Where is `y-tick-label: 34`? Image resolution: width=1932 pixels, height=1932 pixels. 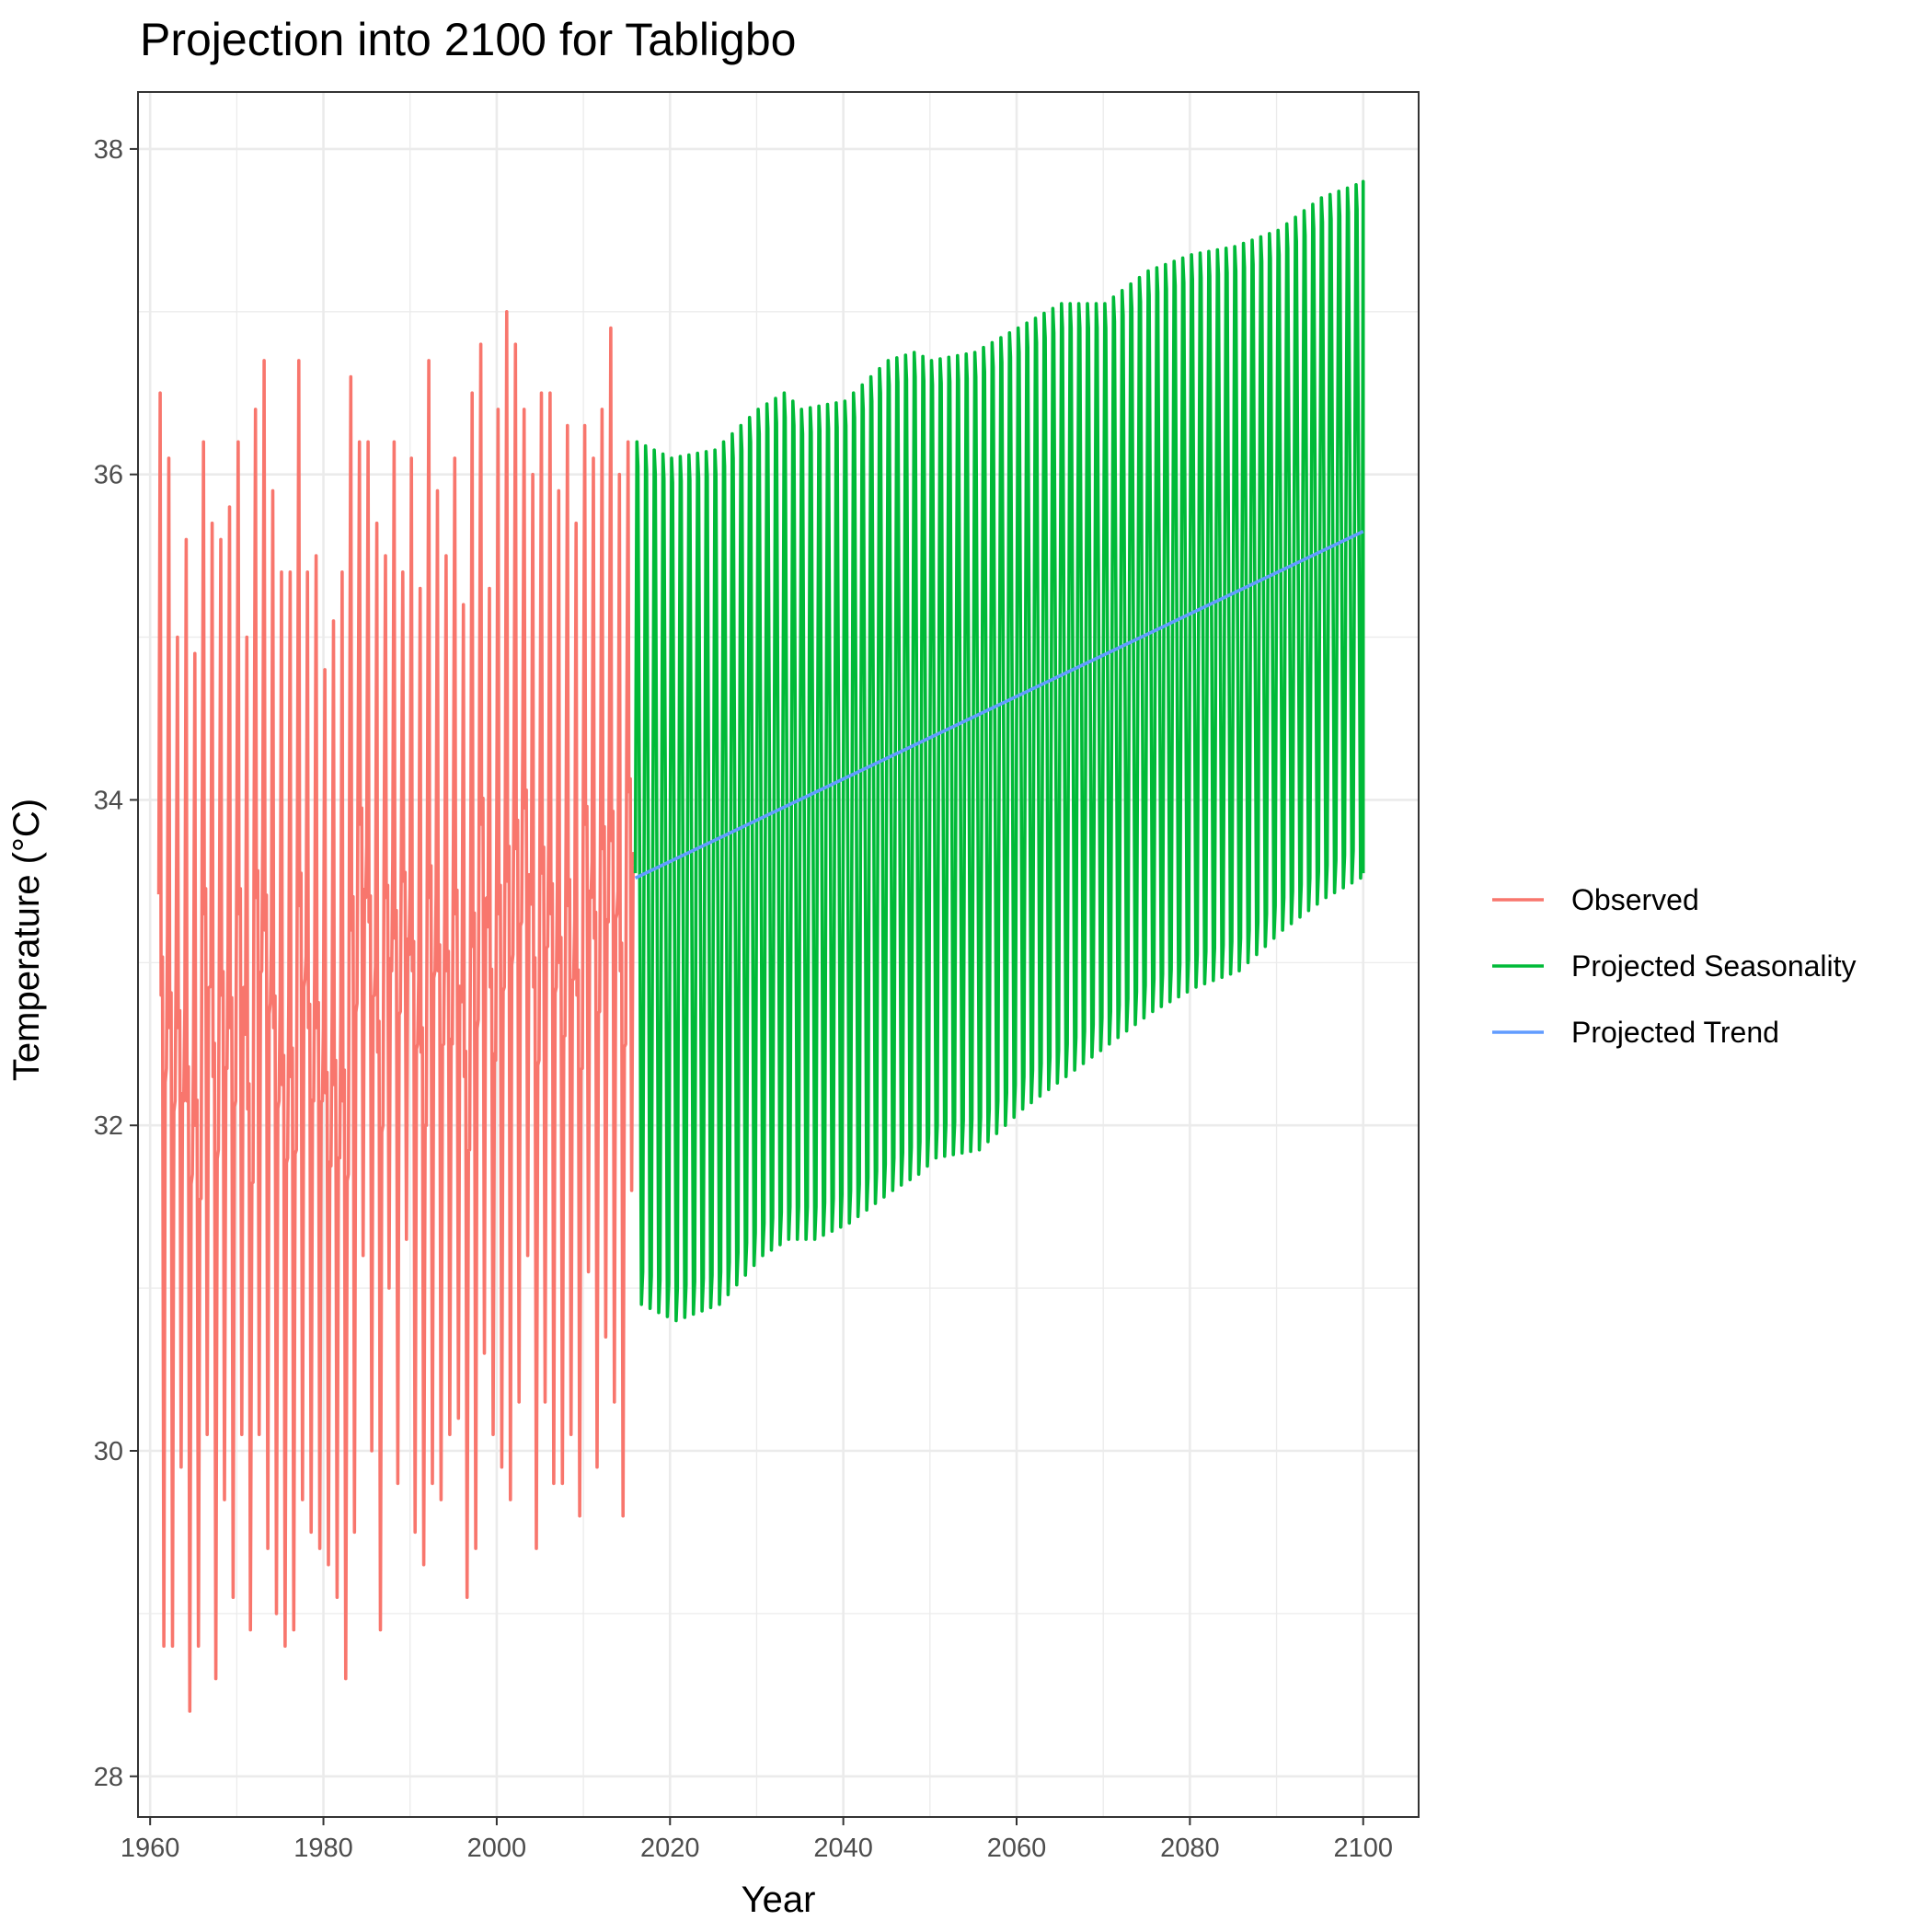
y-tick-label: 34 is located at coordinates (108, 800).